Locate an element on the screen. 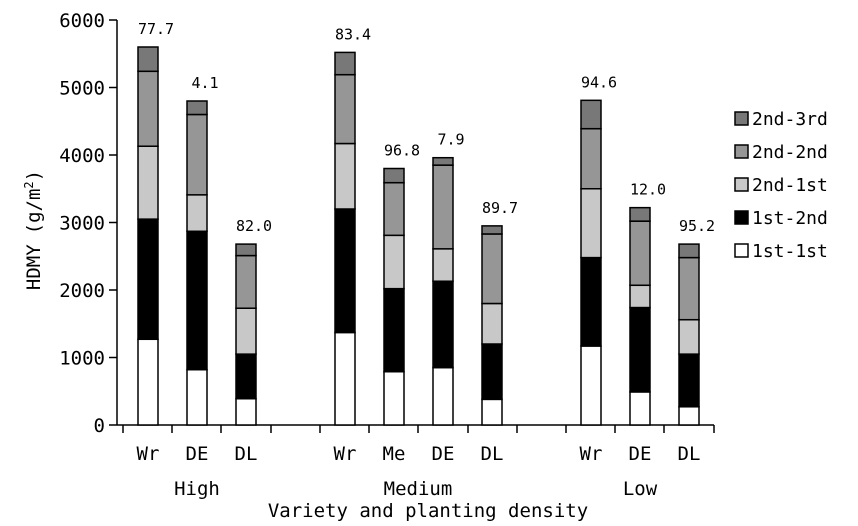  legend-label: 2nd-1st is located at coordinates (790, 185).